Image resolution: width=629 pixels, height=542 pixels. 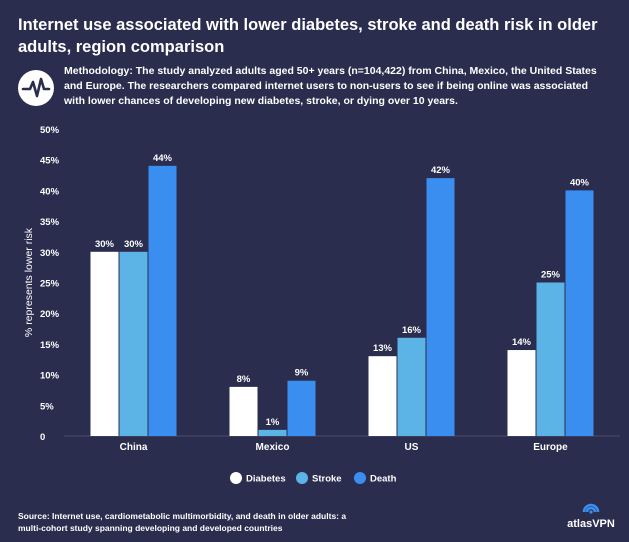 What do you see at coordinates (591, 508) in the screenshot?
I see `atlasvpn-logo-icon` at bounding box center [591, 508].